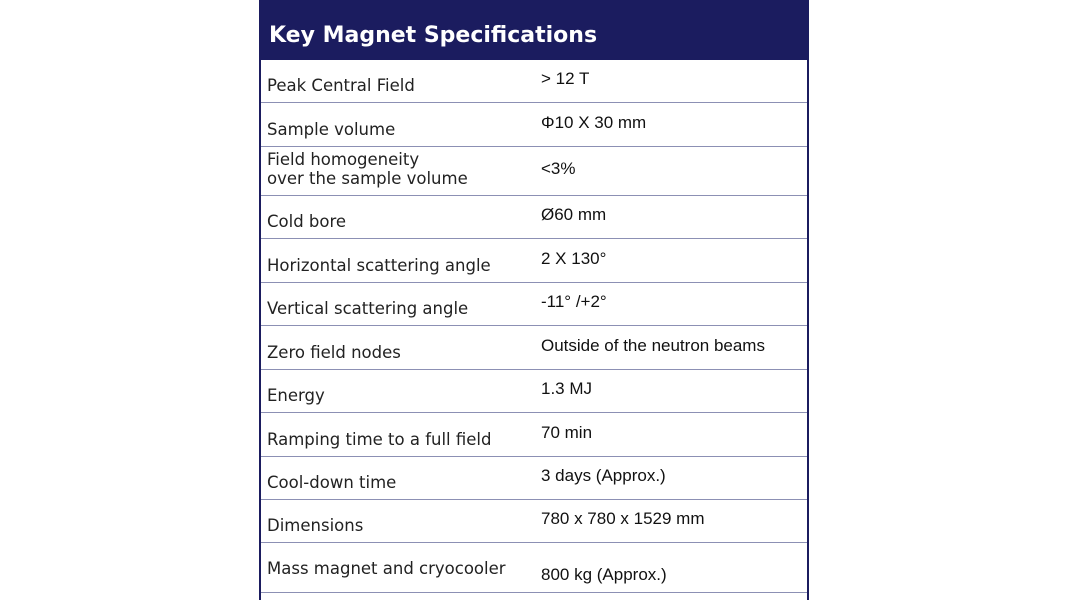 The width and height of the screenshot is (1068, 600). Describe the element at coordinates (534, 81) in the screenshot. I see `table-row: Peak Central Field > 12 T` at that location.